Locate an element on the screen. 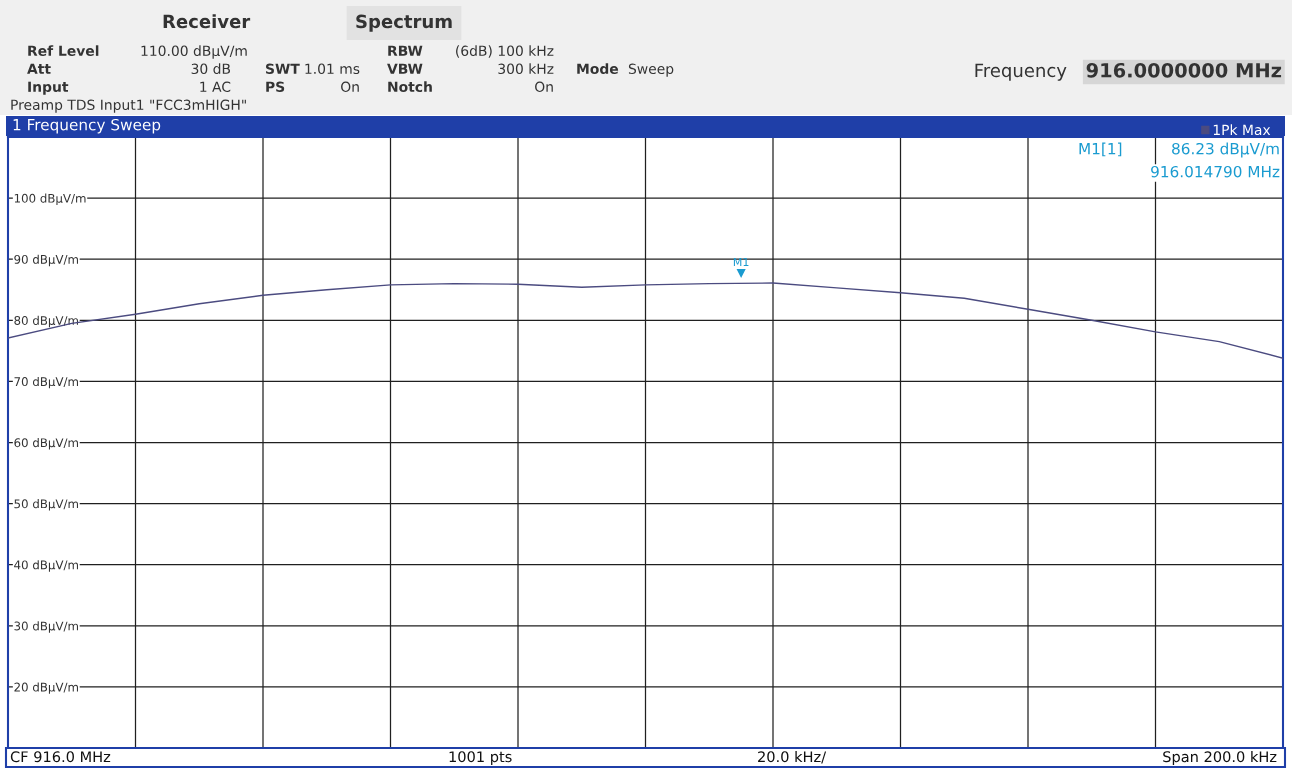 This screenshot has width=1292, height=771. text: Att is located at coordinates (39, 68).